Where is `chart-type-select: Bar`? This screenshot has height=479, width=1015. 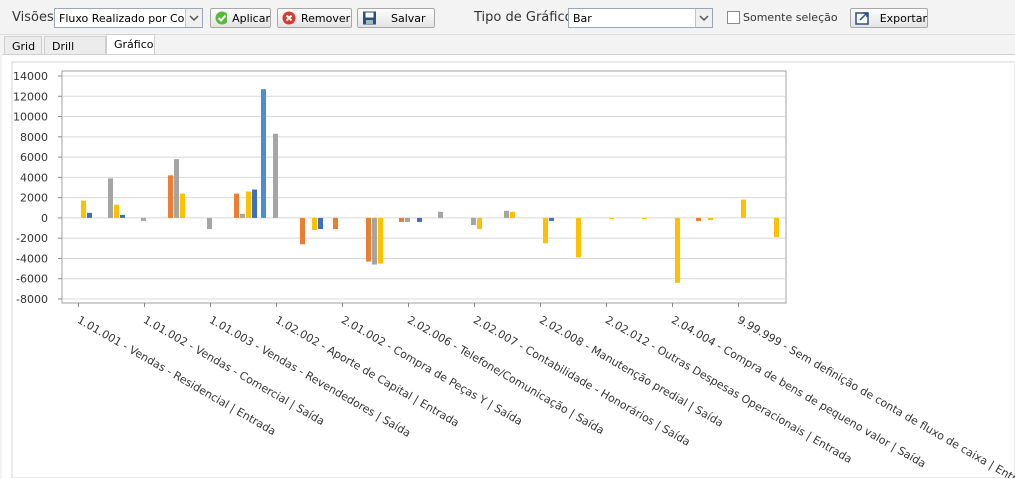 chart-type-select: Bar is located at coordinates (640, 18).